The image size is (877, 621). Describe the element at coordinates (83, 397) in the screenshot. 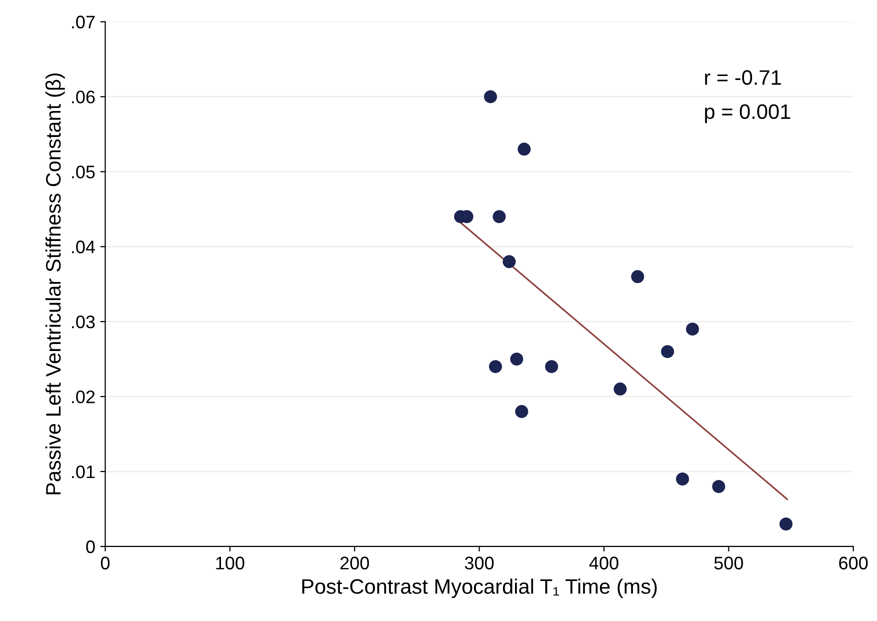

I see `y-tick-label: .02` at that location.